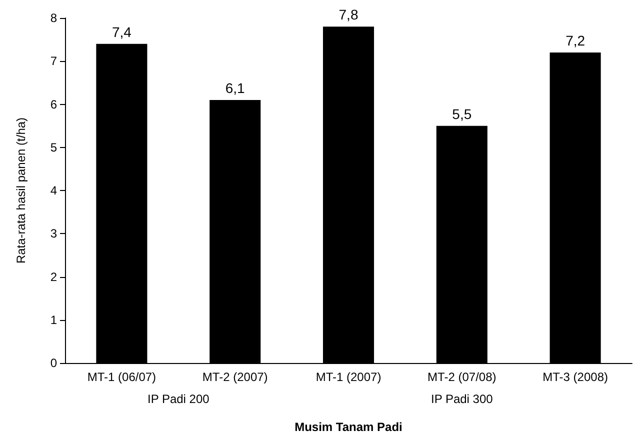  What do you see at coordinates (54, 233) in the screenshot?
I see `y-tick-label: 3` at bounding box center [54, 233].